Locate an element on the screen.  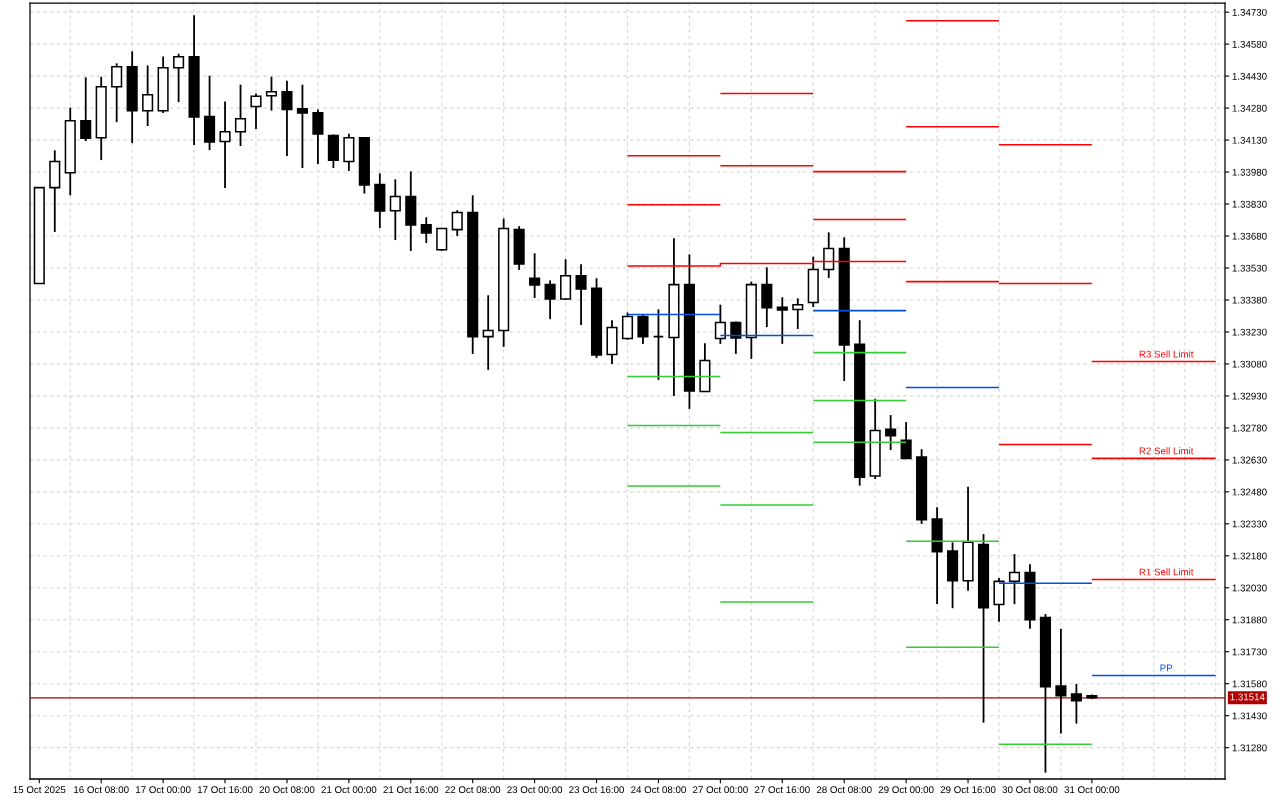
y-tick-label: 1.34730 is located at coordinates (1249, 12).